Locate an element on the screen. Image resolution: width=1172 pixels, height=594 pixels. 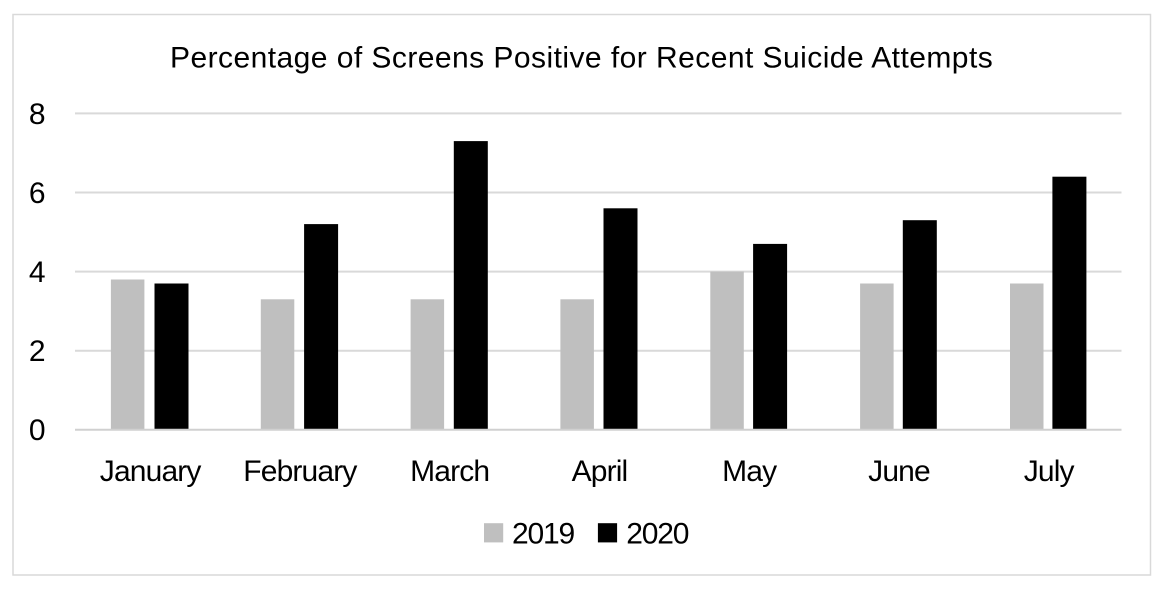
svg-text: July is located at coordinates (1049, 471).